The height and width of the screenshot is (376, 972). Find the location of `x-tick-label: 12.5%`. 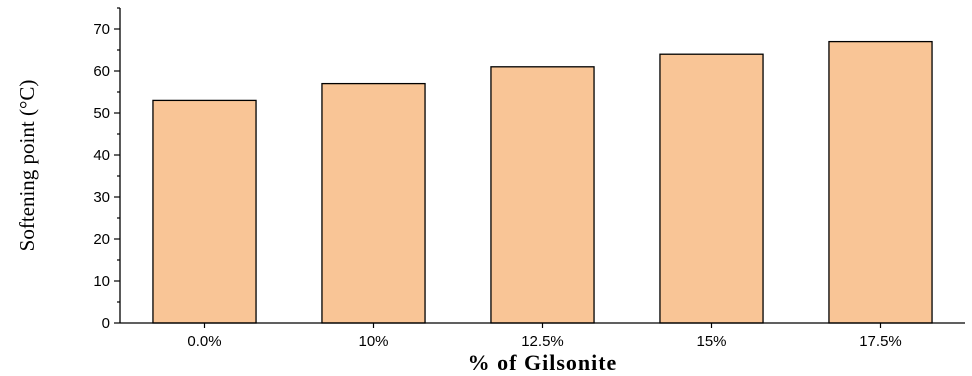

x-tick-label: 12.5% is located at coordinates (542, 341).